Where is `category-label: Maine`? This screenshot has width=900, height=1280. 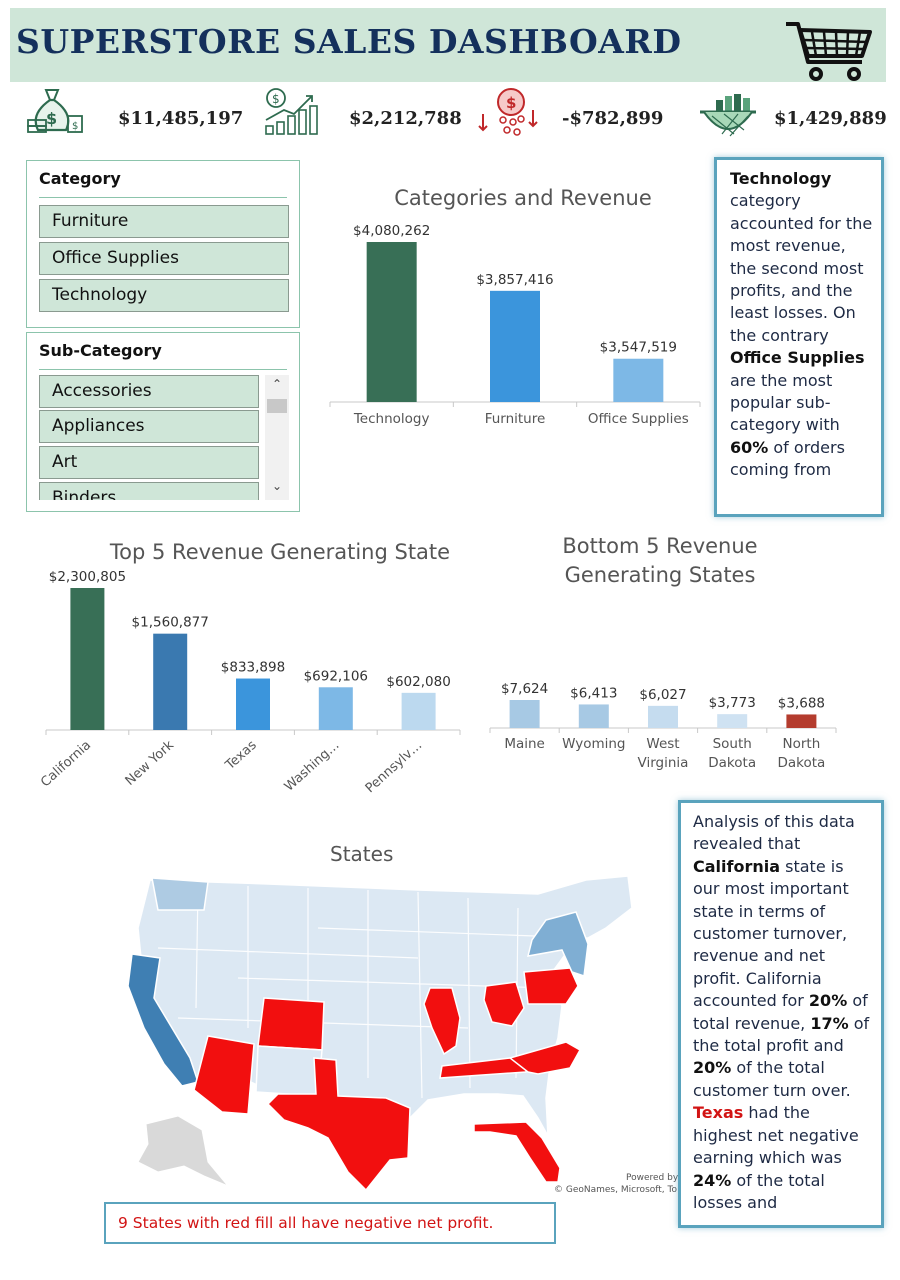
category-label: Maine is located at coordinates (524, 744).